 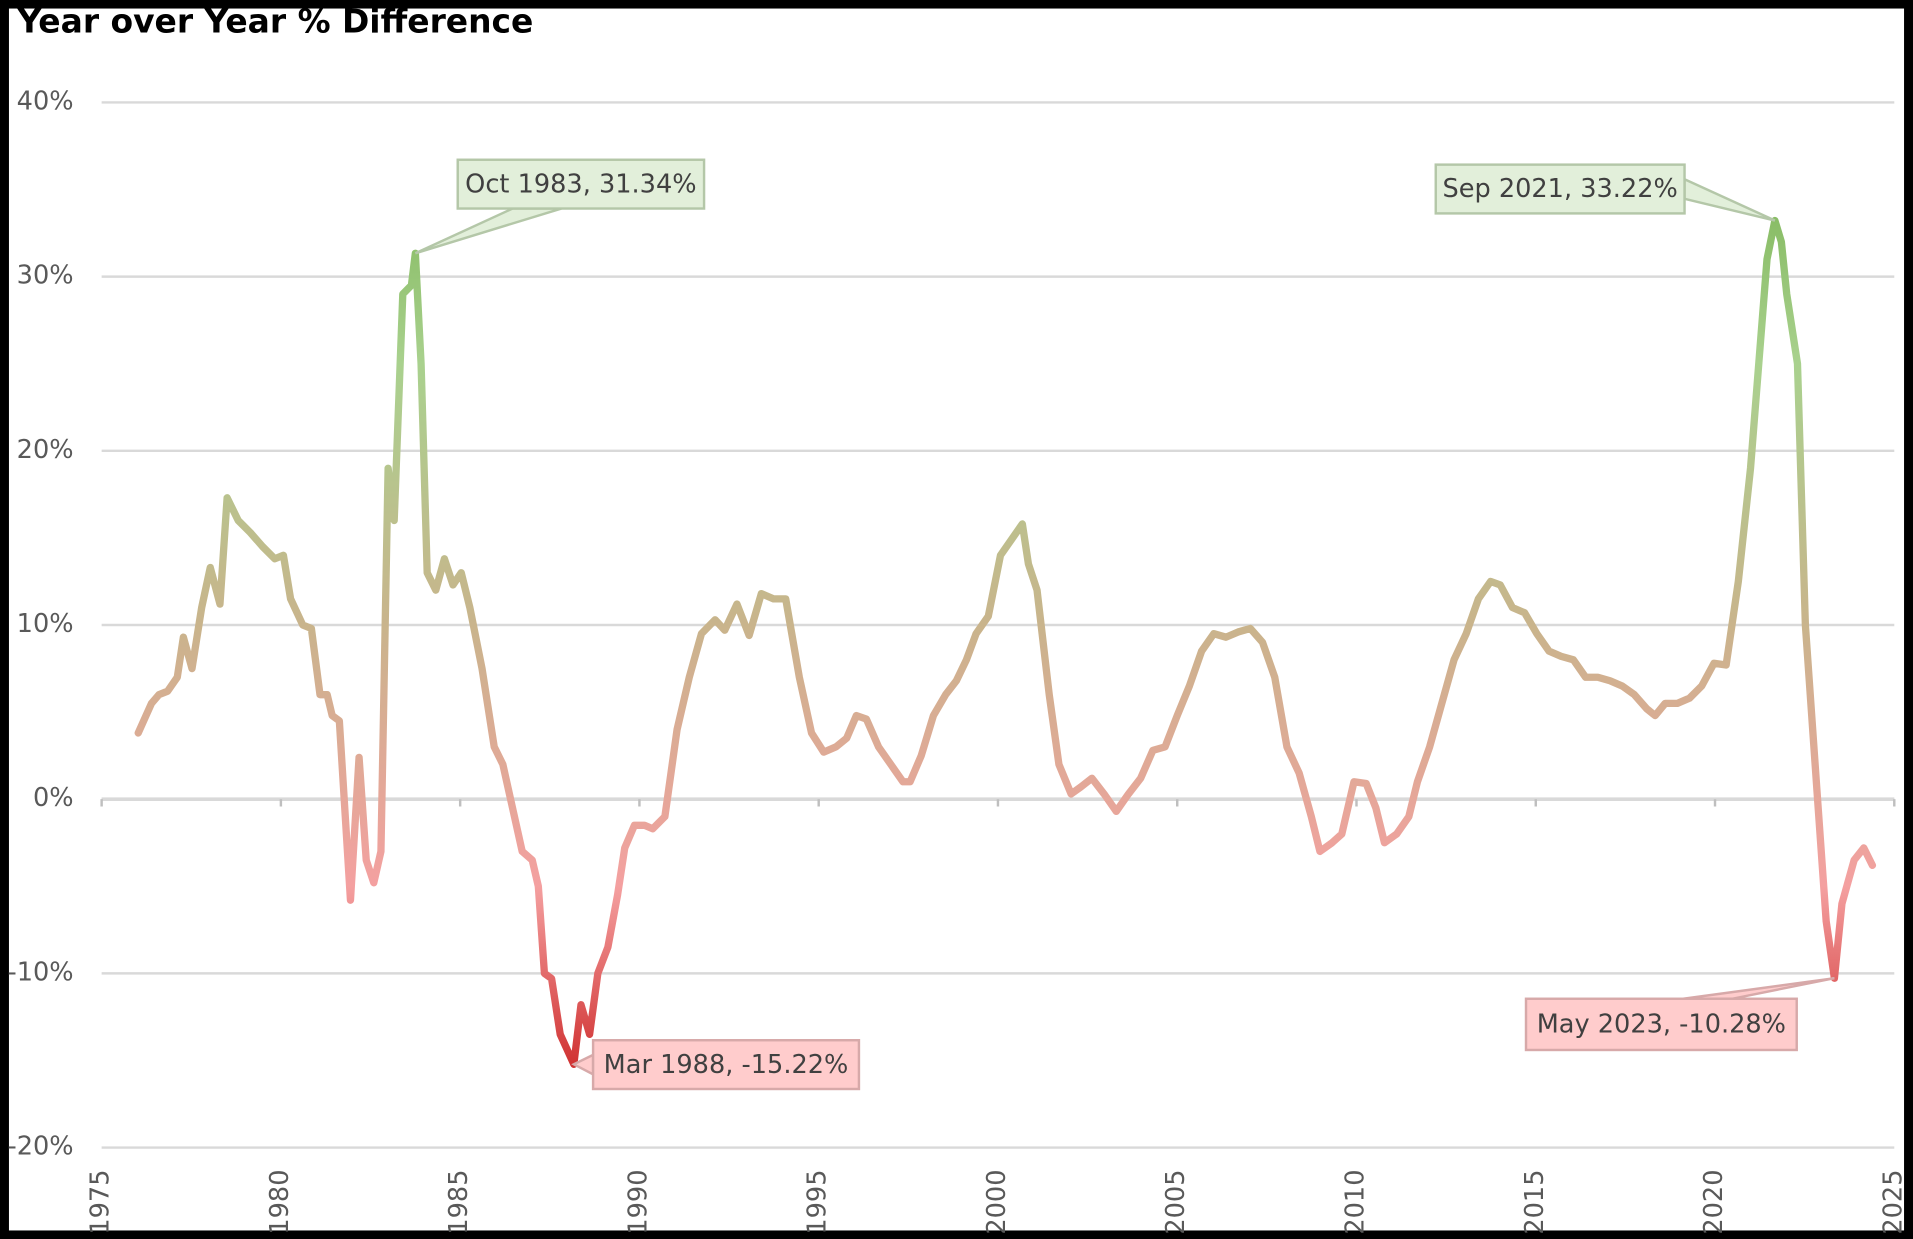 I want to click on callout-label: May 2023, -10.28%, so click(x=1661, y=1025).